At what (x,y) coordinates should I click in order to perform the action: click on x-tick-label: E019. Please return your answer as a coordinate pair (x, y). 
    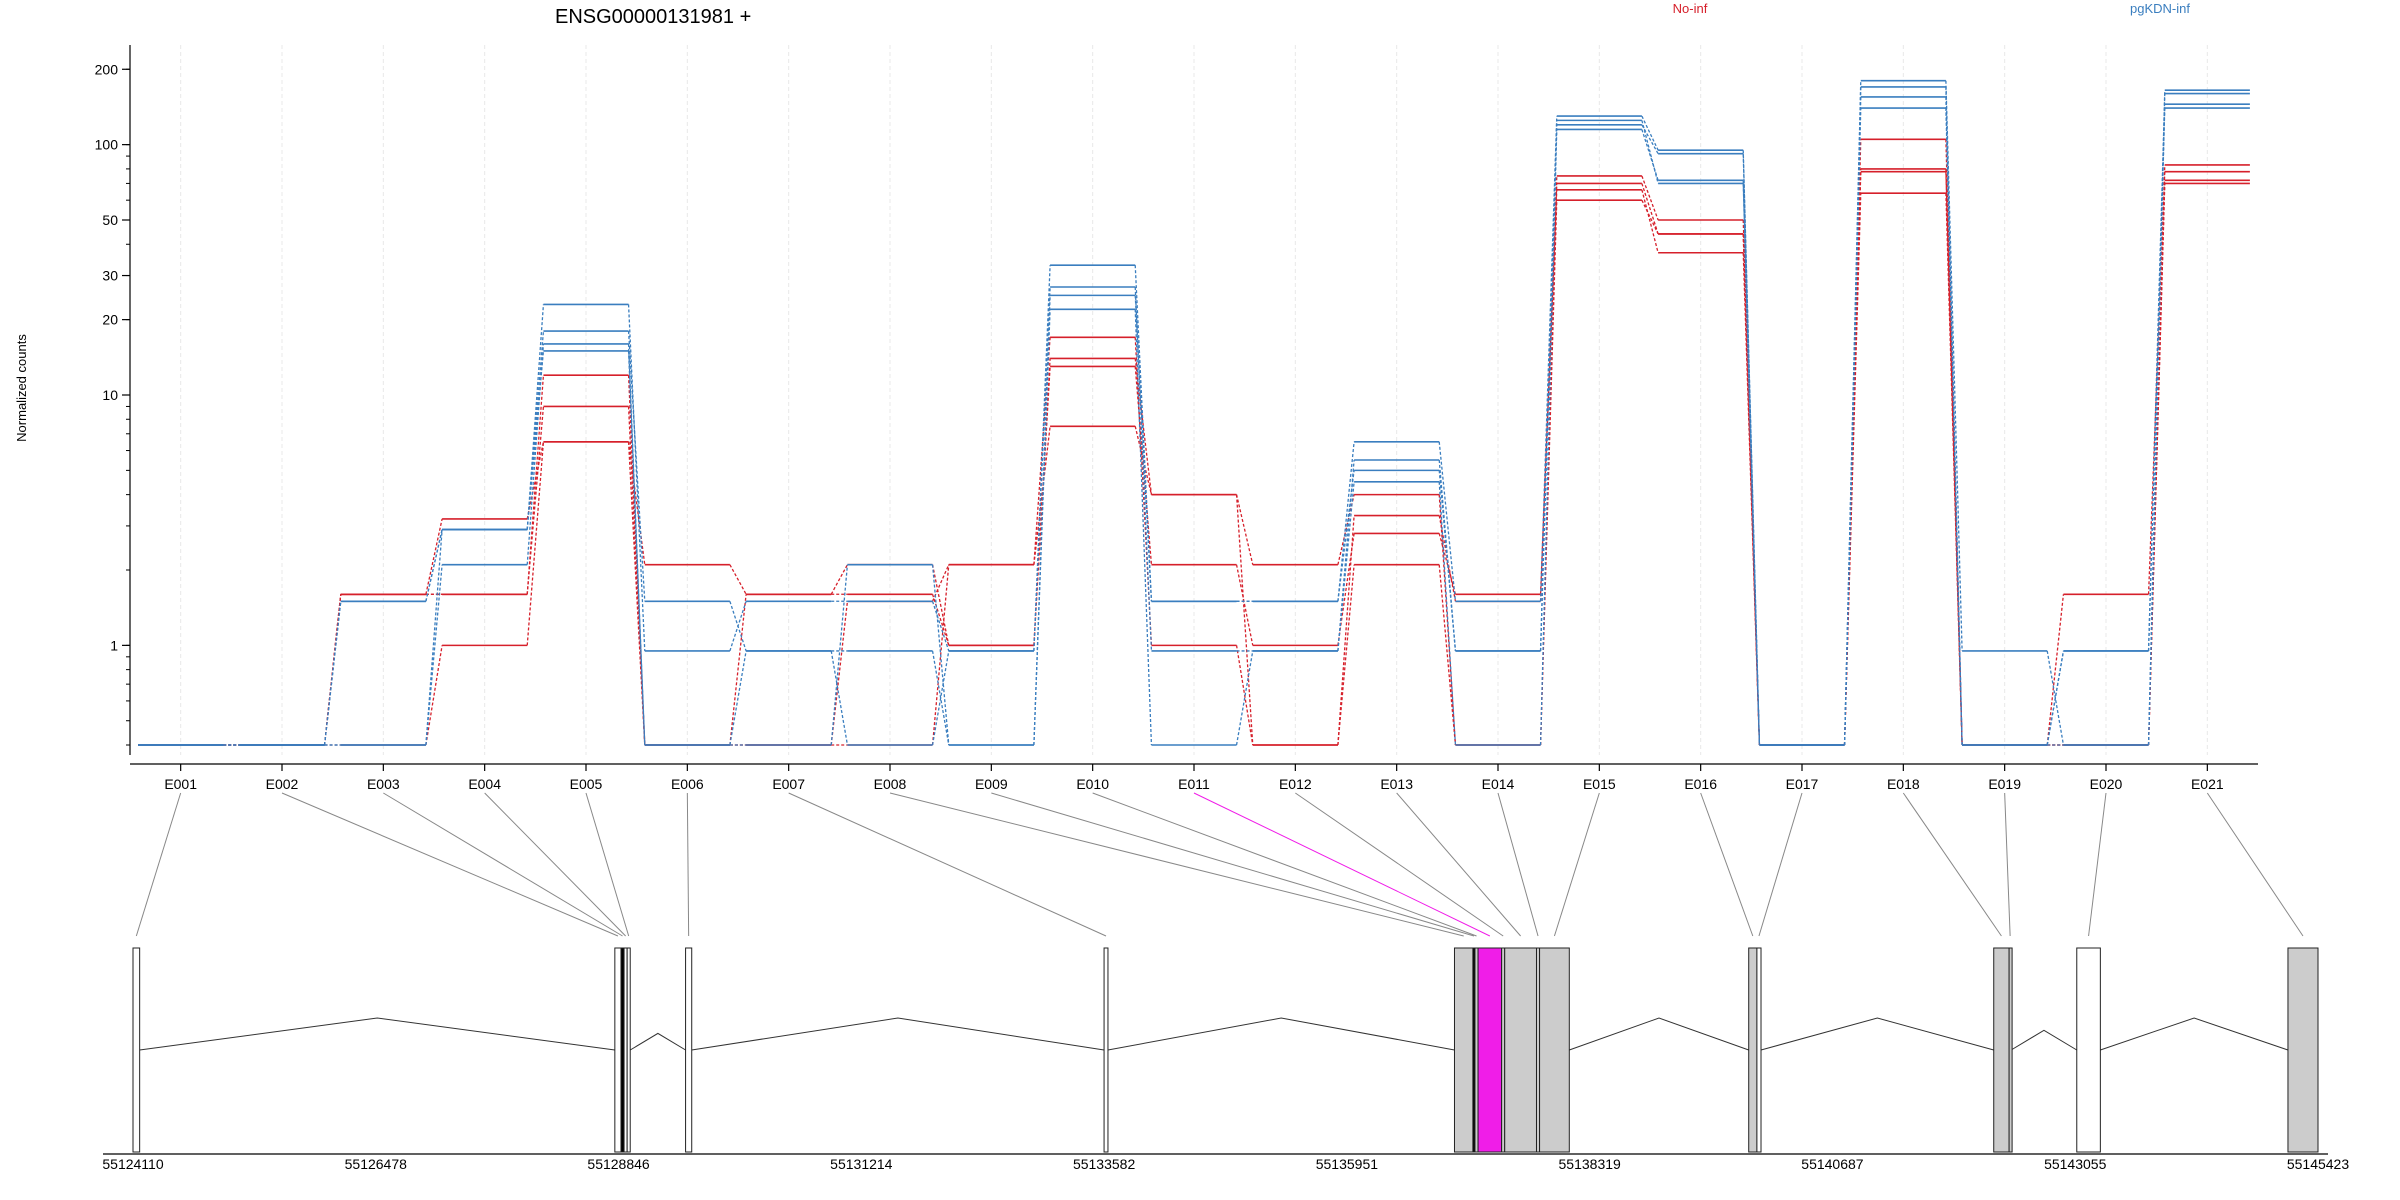
    Looking at the image, I should click on (2004, 784).